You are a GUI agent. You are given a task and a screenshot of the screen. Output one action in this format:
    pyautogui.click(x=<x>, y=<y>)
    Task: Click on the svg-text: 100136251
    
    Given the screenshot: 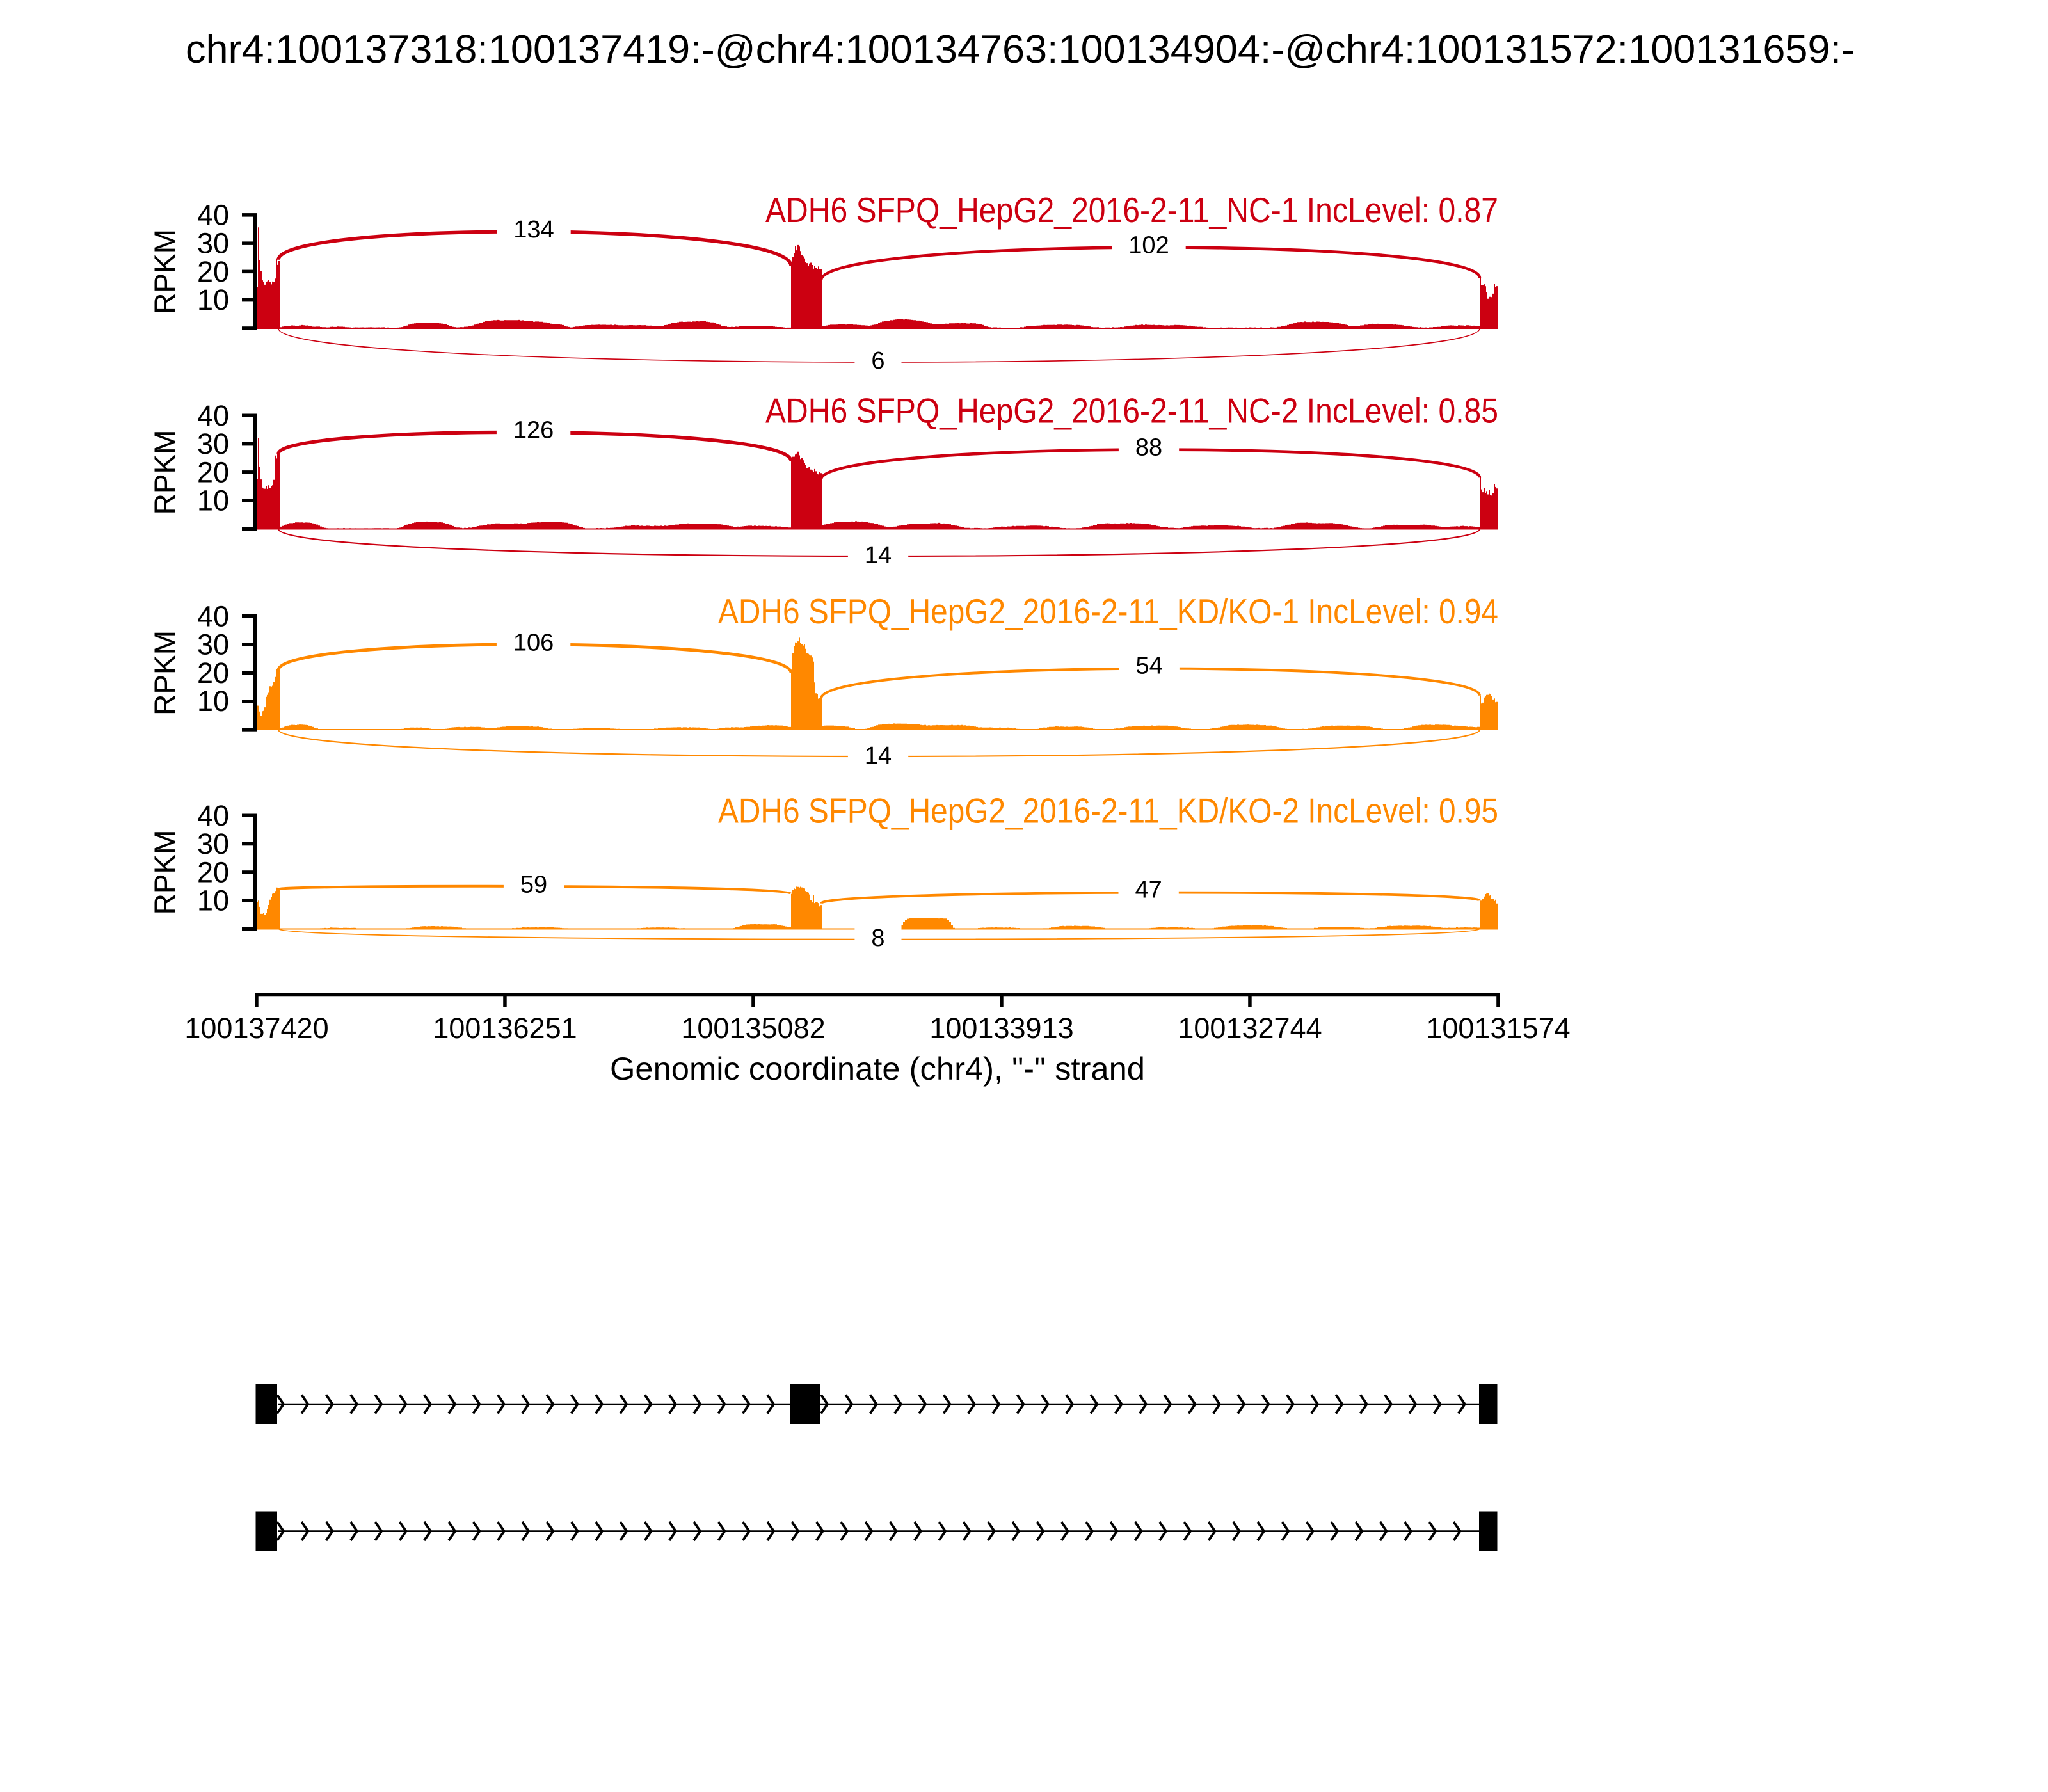 What is the action you would take?
    pyautogui.click(x=505, y=1028)
    